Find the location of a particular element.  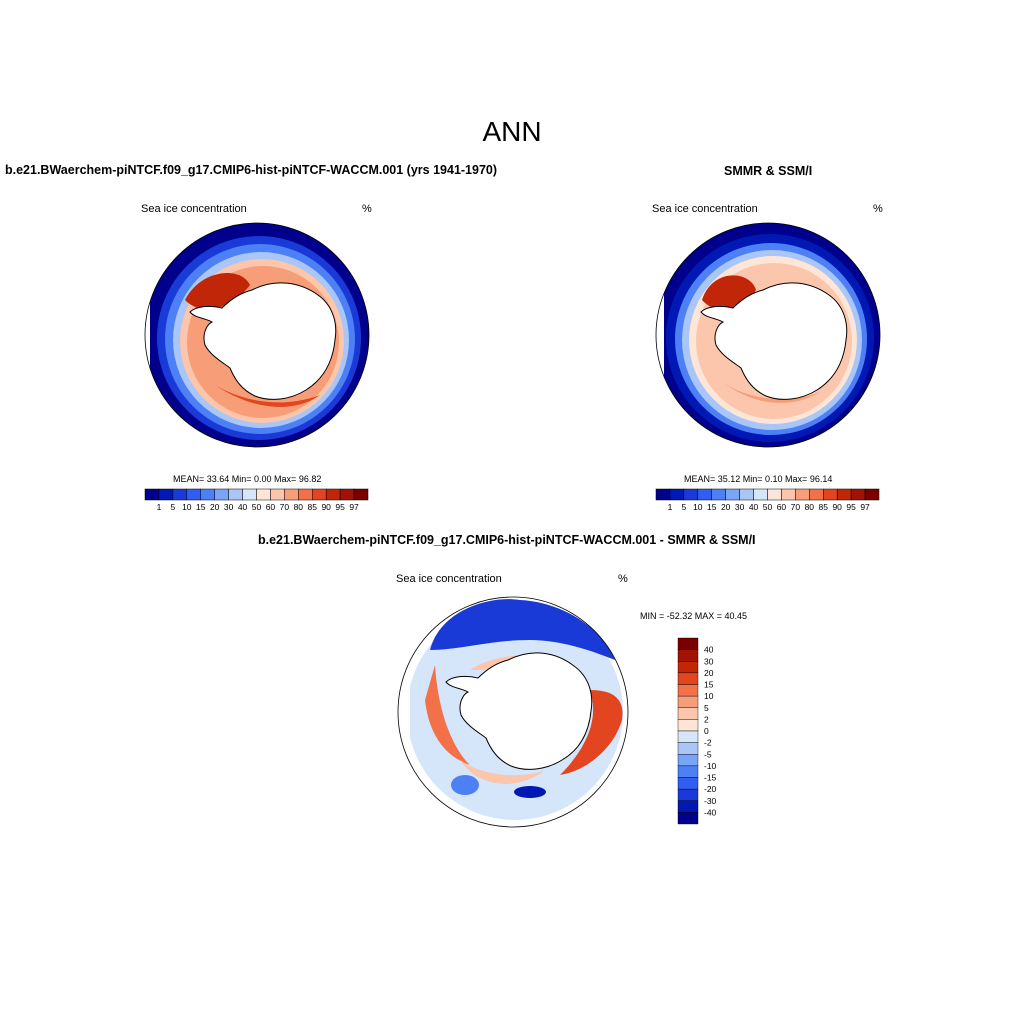

model-colorbar-tick-label: 10 is located at coordinates (187, 507).